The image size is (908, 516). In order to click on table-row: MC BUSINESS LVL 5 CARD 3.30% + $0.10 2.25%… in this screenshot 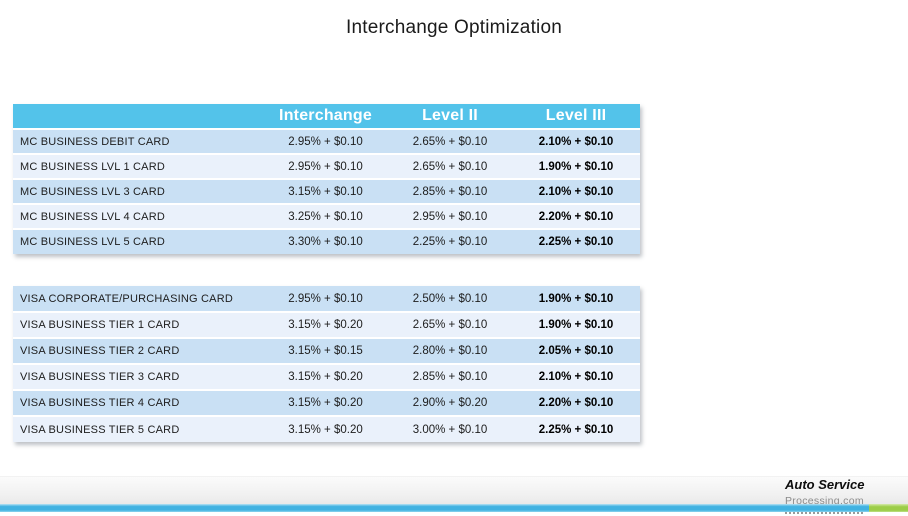, I will do `click(326, 241)`.